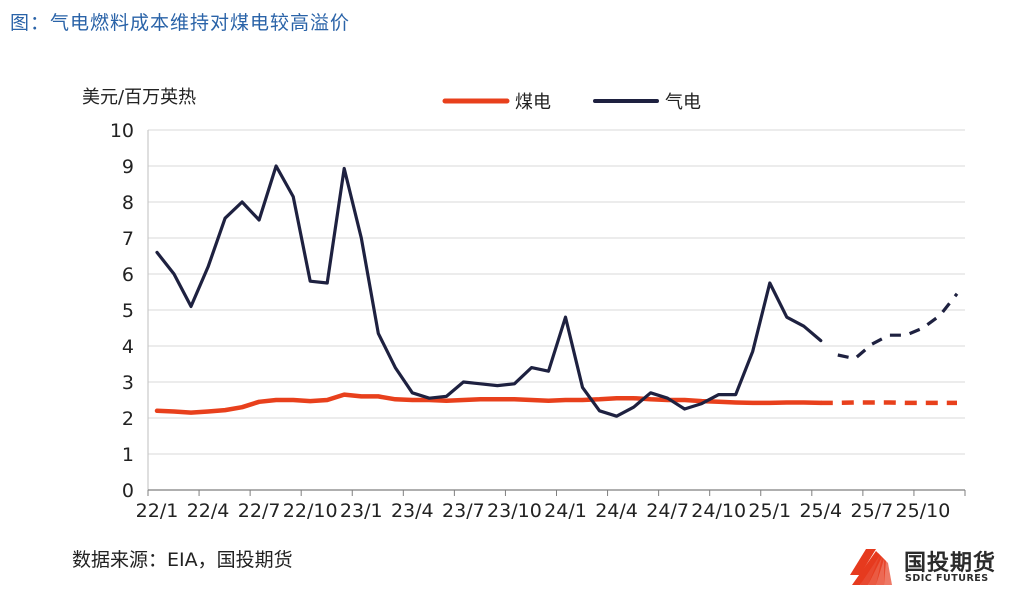 The height and width of the screenshot is (600, 1024). Describe the element at coordinates (182, 560) in the screenshot. I see `source-note: 数据来源：EIA，国投期货` at that location.